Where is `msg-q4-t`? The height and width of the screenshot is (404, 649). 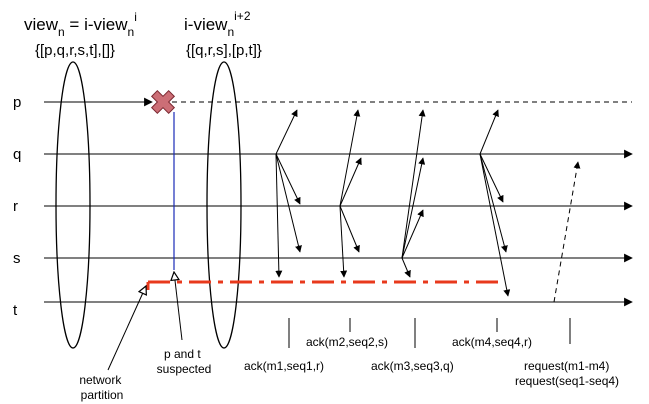
msg-q4-t is located at coordinates (495, 225).